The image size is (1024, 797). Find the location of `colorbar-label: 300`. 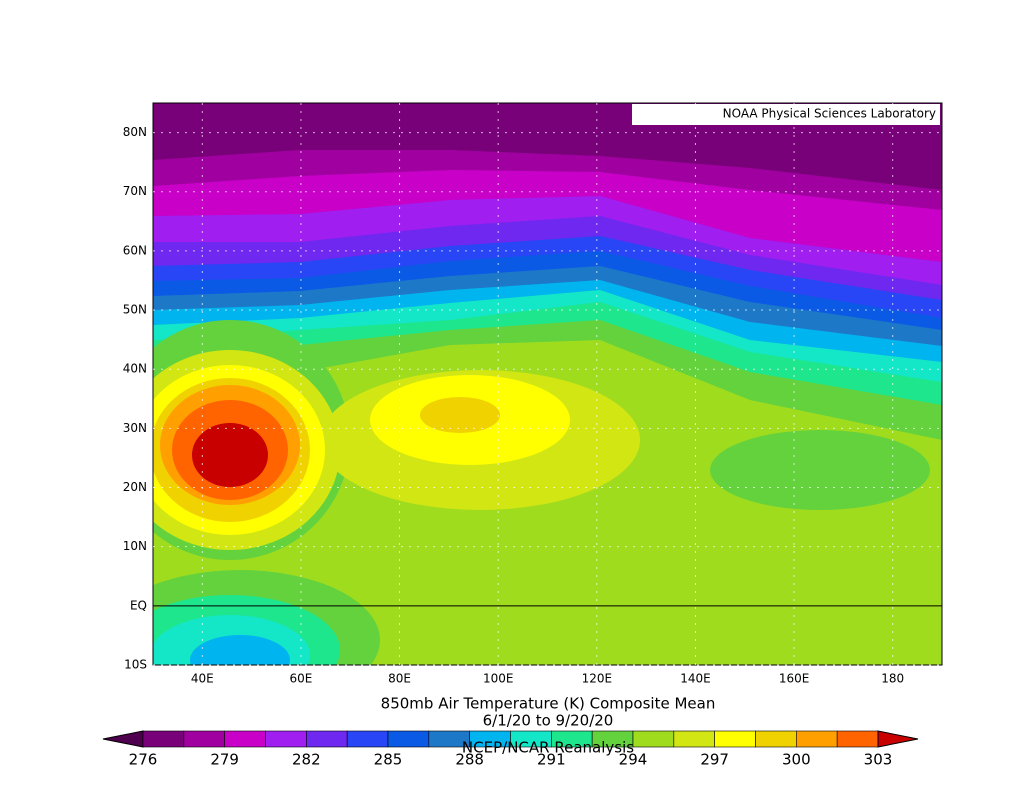

colorbar-label: 300 is located at coordinates (796, 760).